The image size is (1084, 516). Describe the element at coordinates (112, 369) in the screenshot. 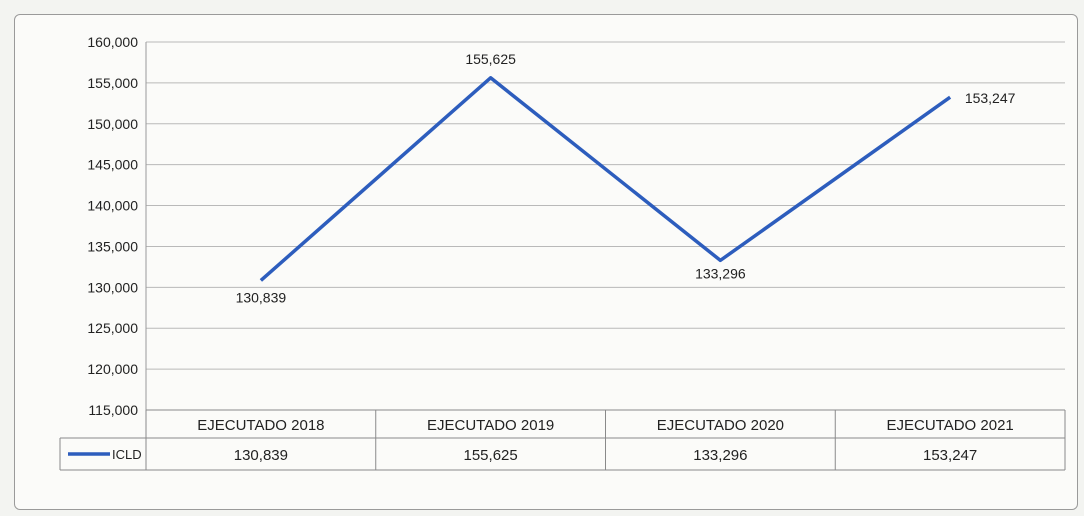

I see `y-tick-label: 120,000` at that location.